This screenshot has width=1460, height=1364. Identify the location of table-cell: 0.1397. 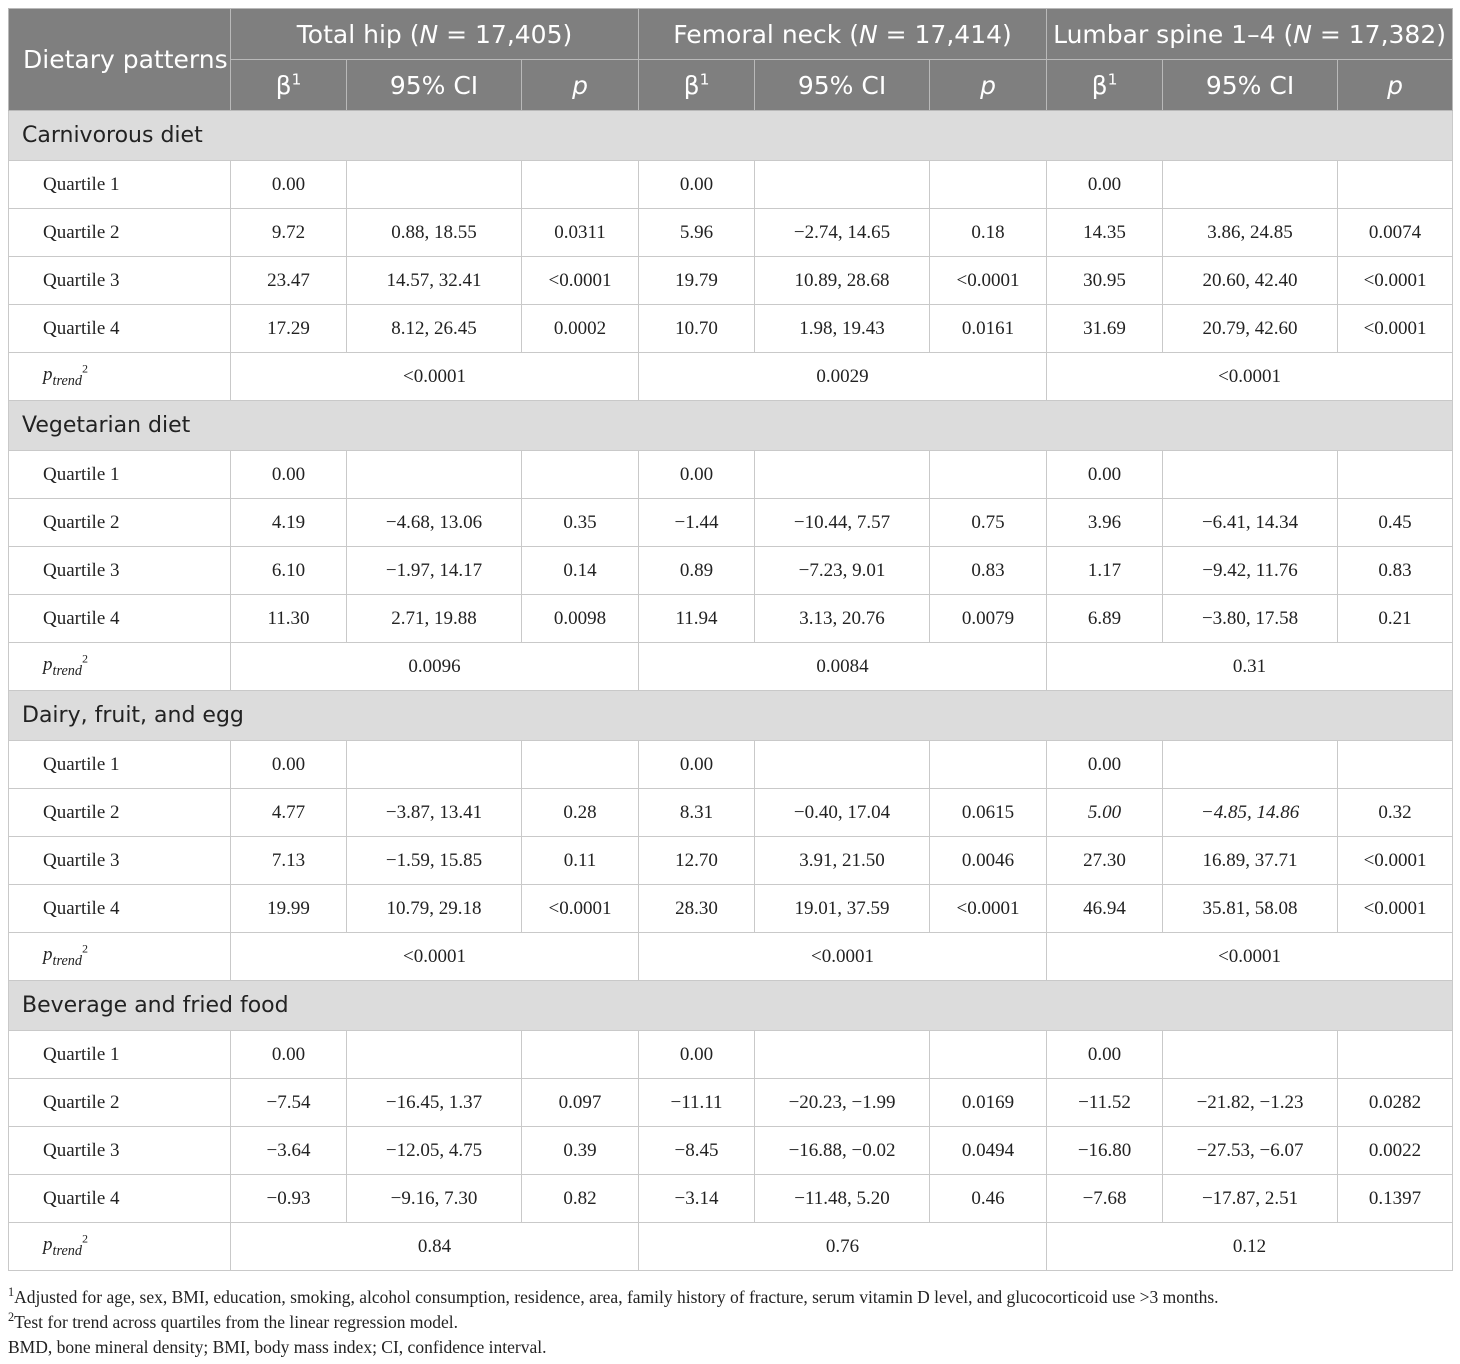
(1395, 1198).